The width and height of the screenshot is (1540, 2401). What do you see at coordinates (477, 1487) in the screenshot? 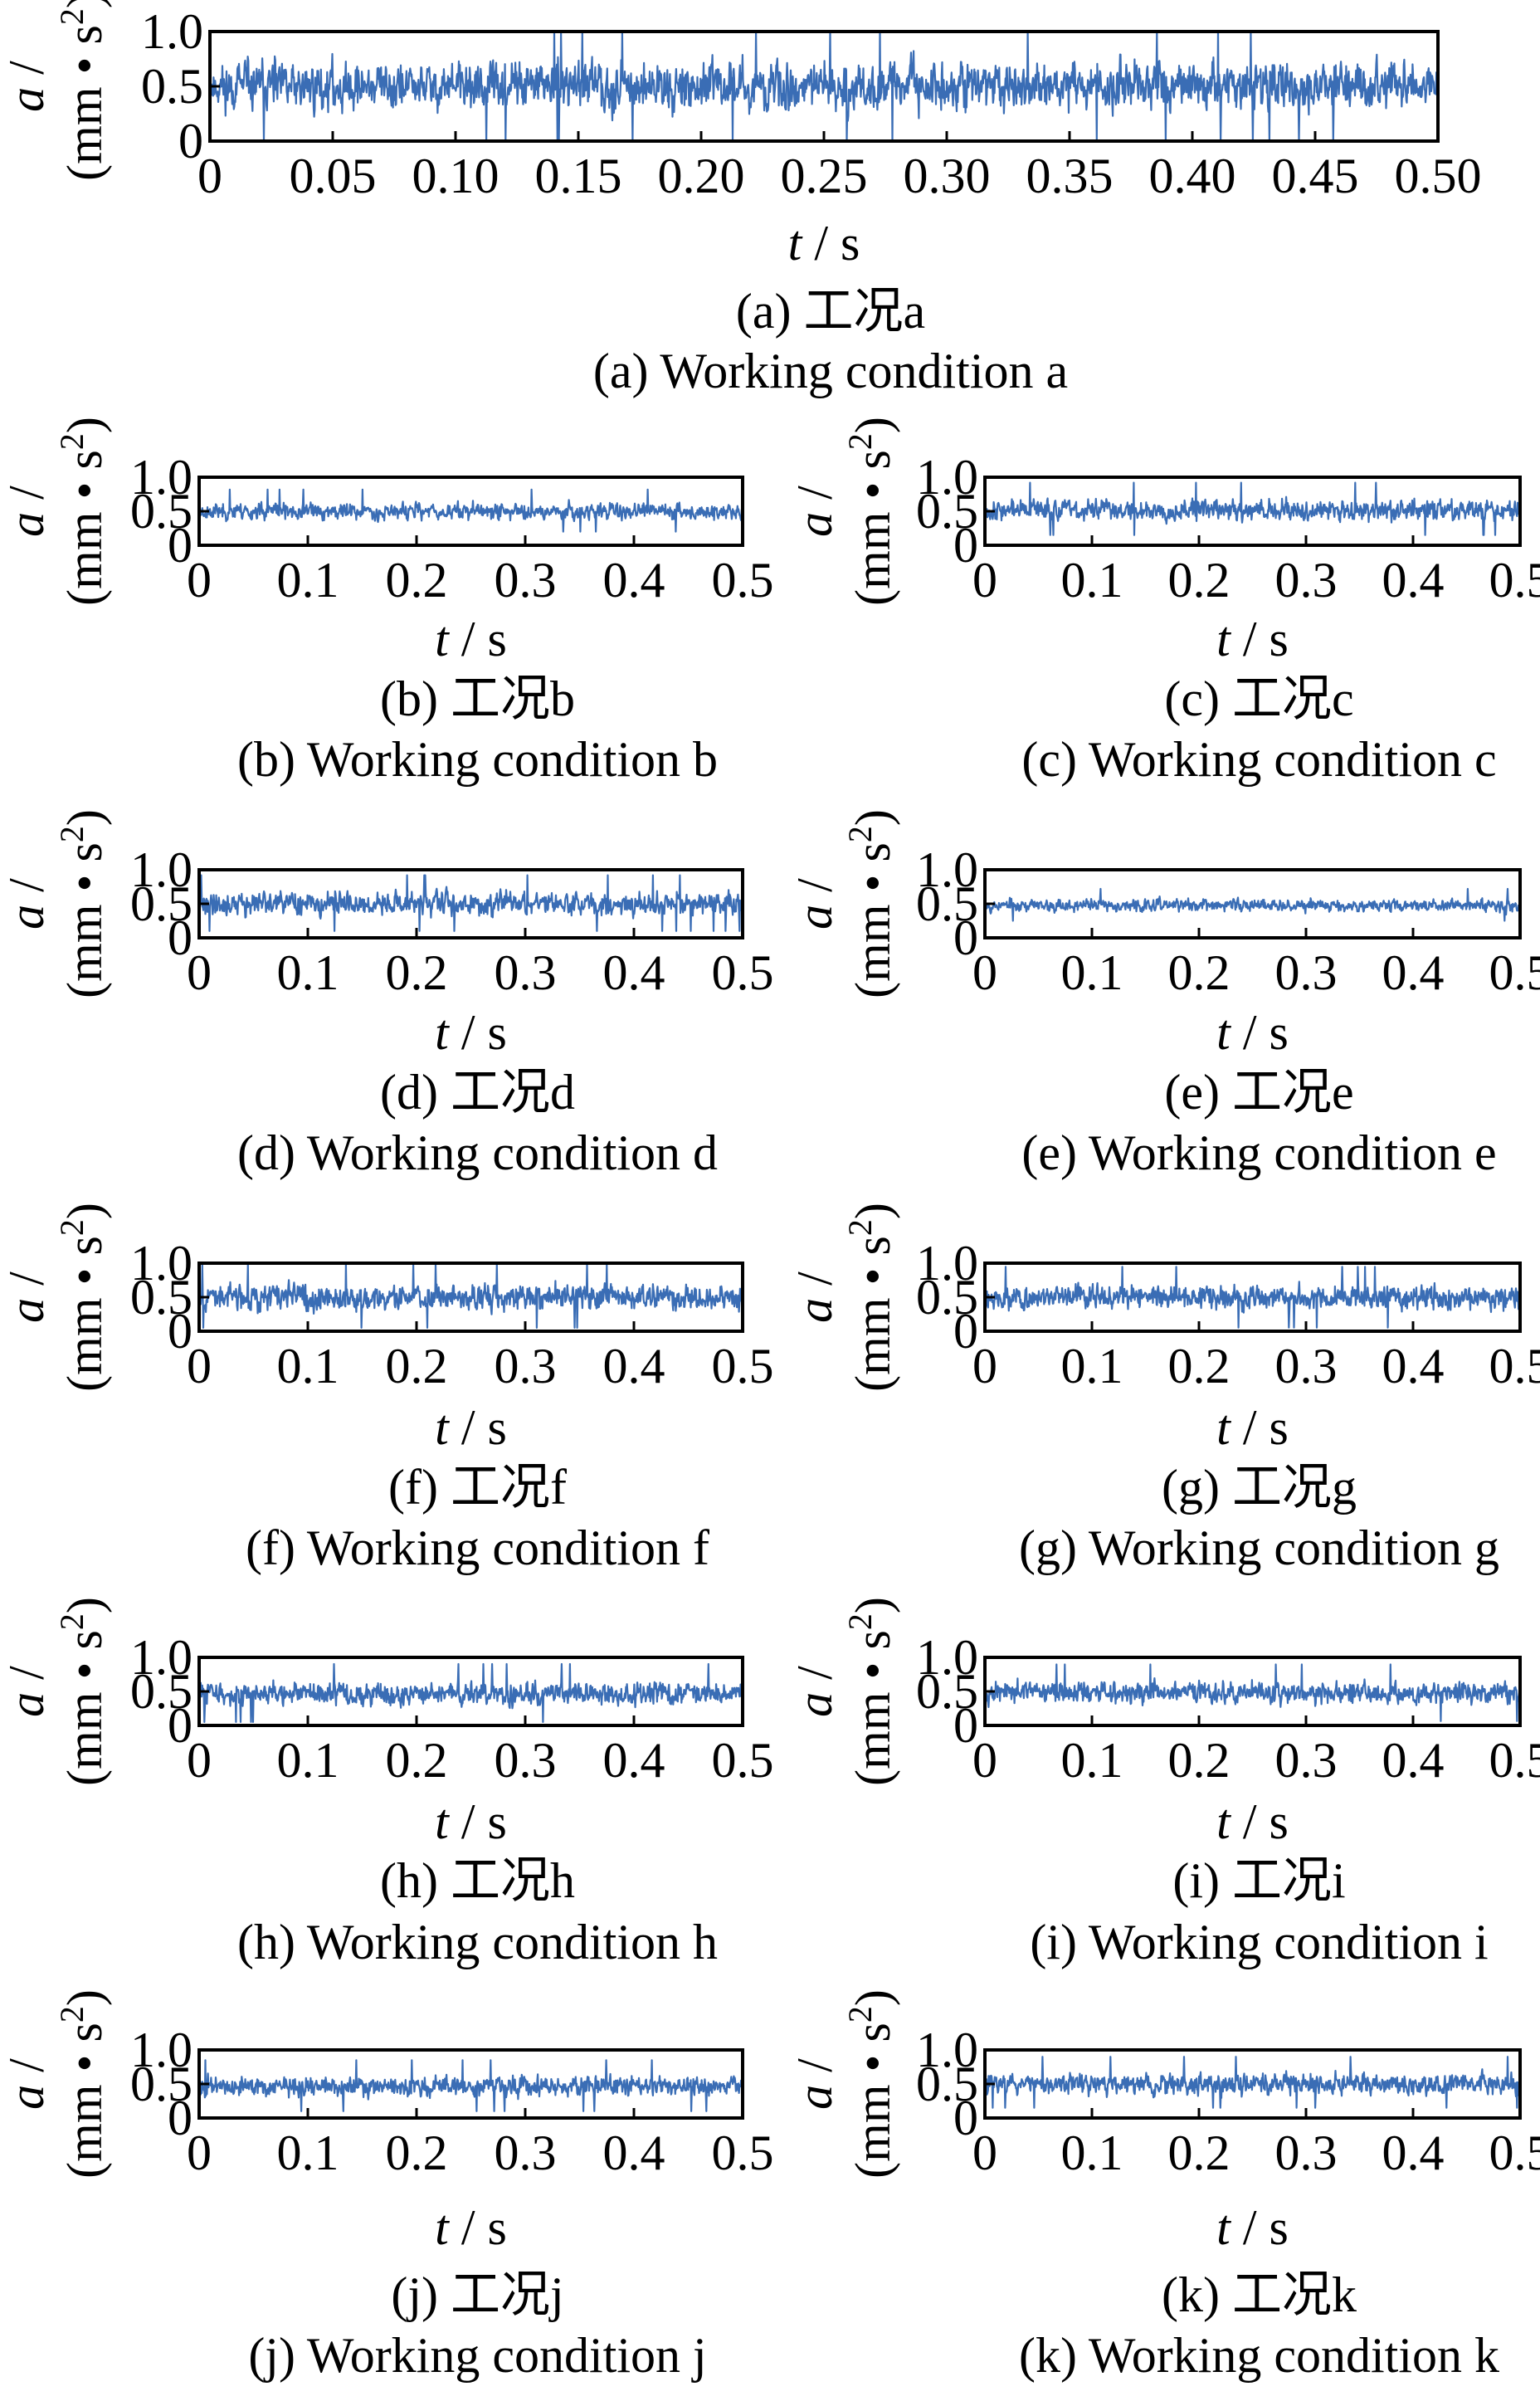
I see `caption-cn: (f) 工况f` at bounding box center [477, 1487].